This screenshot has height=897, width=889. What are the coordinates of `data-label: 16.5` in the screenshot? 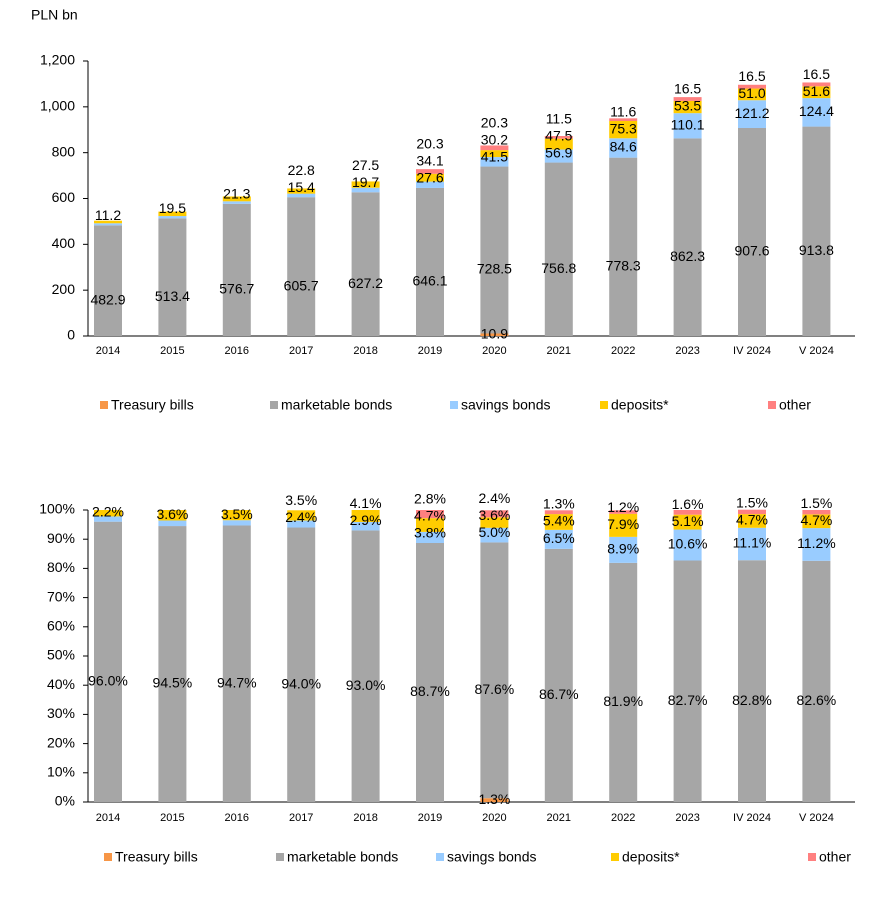 It's located at (687, 89).